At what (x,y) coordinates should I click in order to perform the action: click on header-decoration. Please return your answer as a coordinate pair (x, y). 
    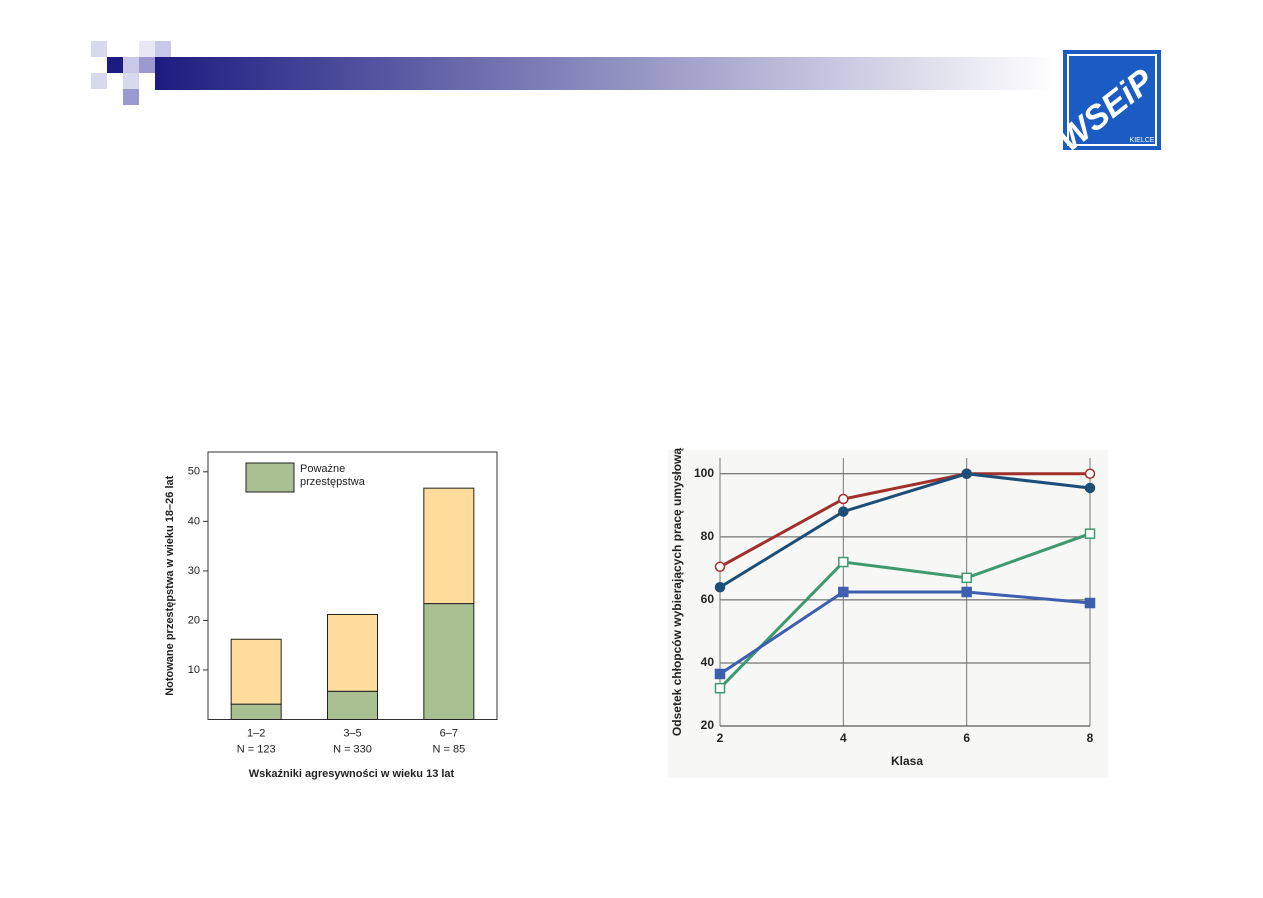
    Looking at the image, I should click on (573, 73).